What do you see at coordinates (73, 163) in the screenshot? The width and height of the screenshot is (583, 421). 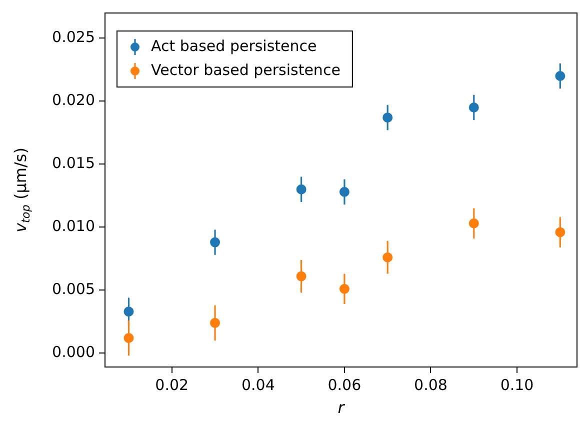 I see `y-tick-label: 0.015` at bounding box center [73, 163].